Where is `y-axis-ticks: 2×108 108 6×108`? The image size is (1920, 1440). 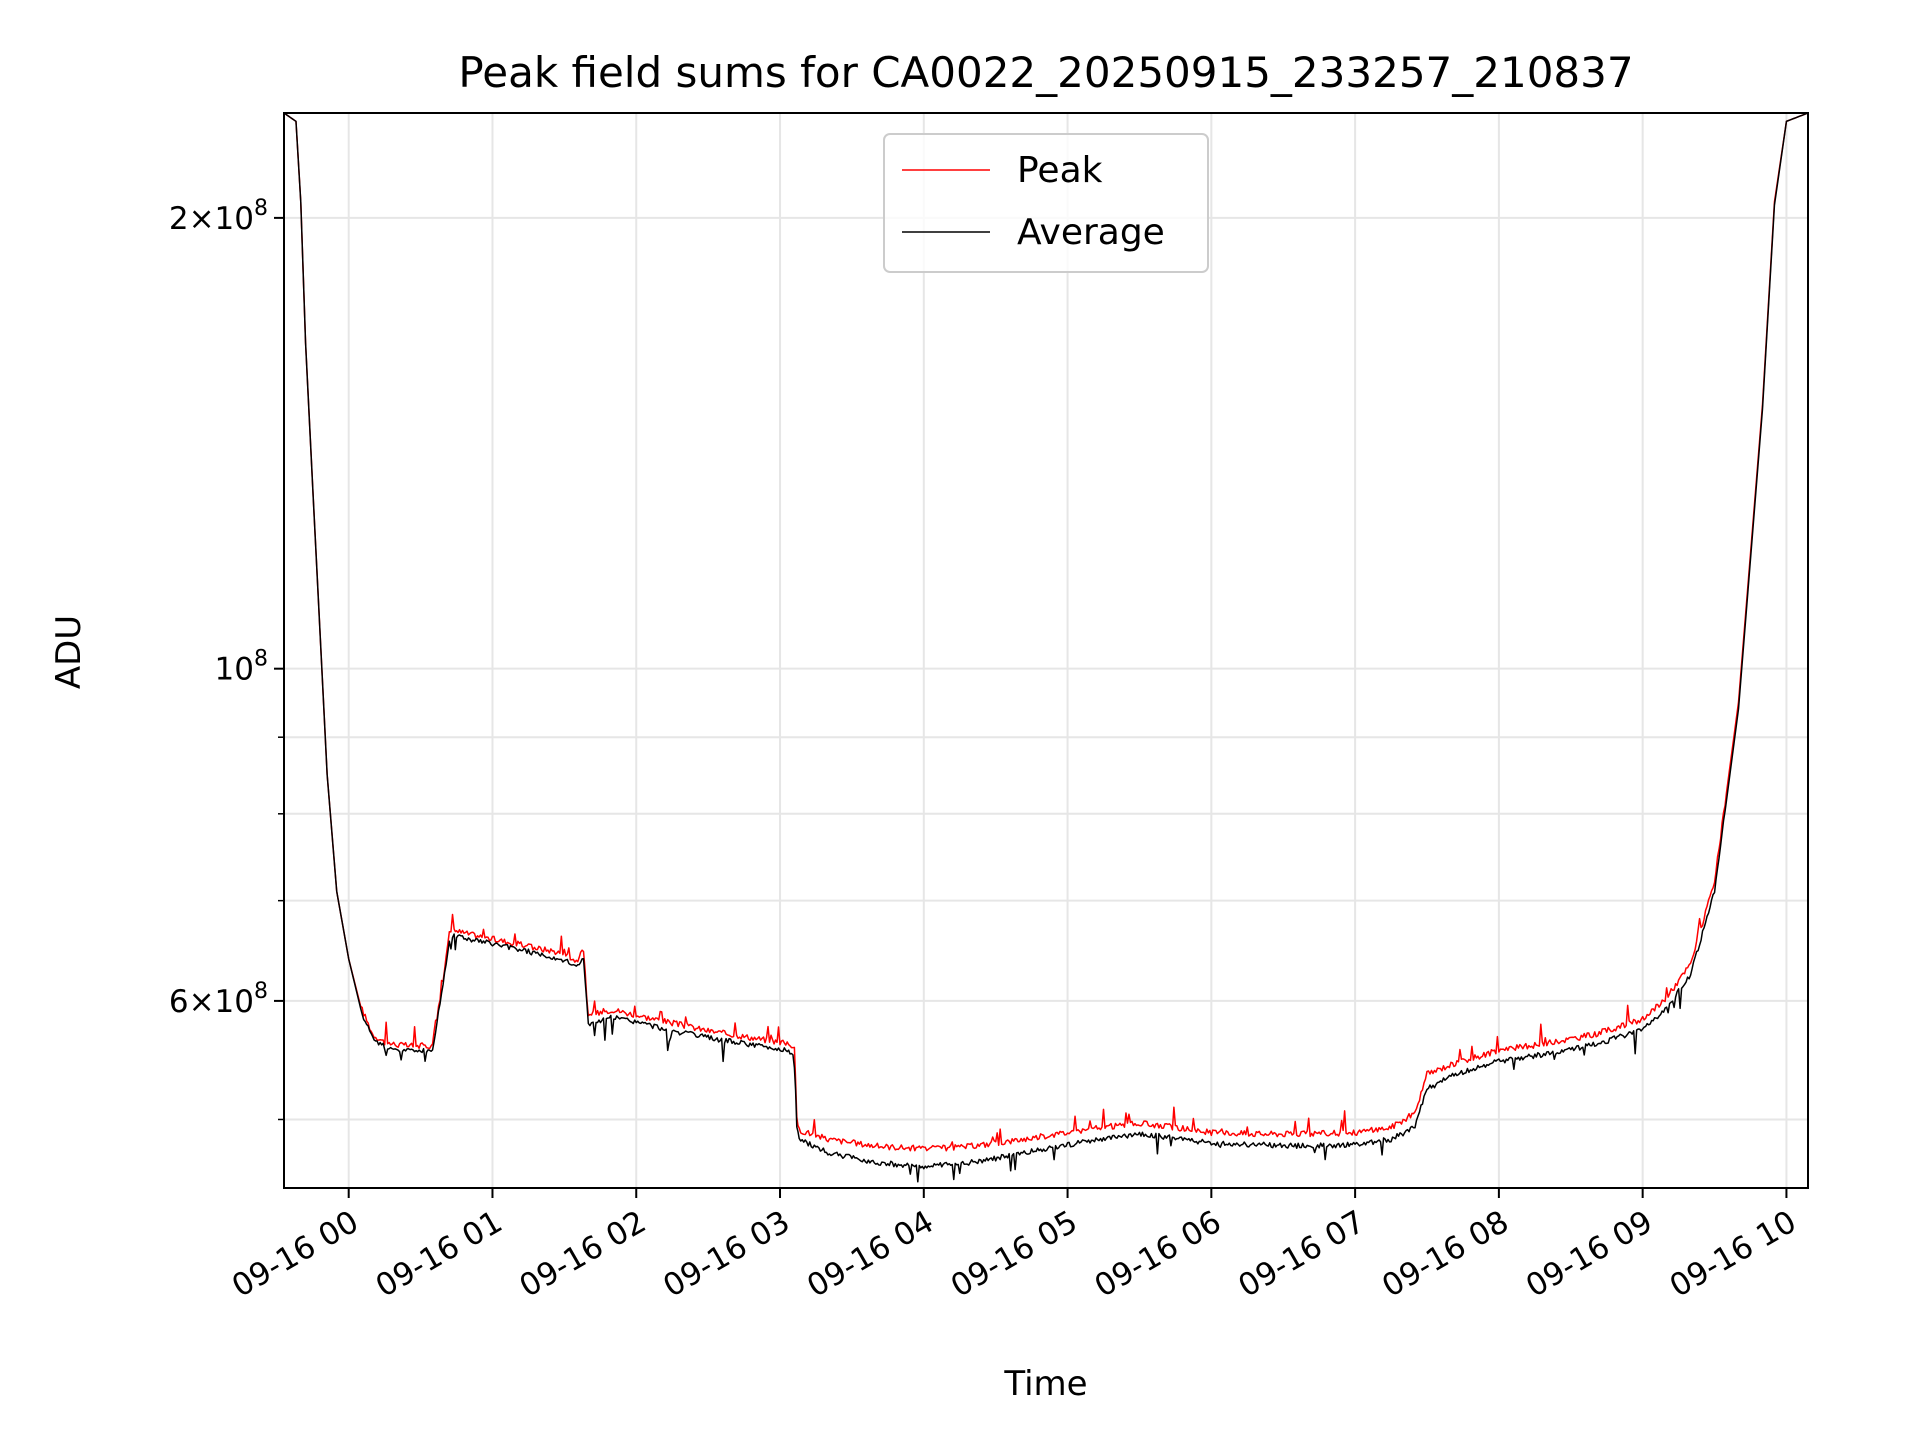 y-axis-ticks: 2×108 108 6×108 is located at coordinates (226, 658).